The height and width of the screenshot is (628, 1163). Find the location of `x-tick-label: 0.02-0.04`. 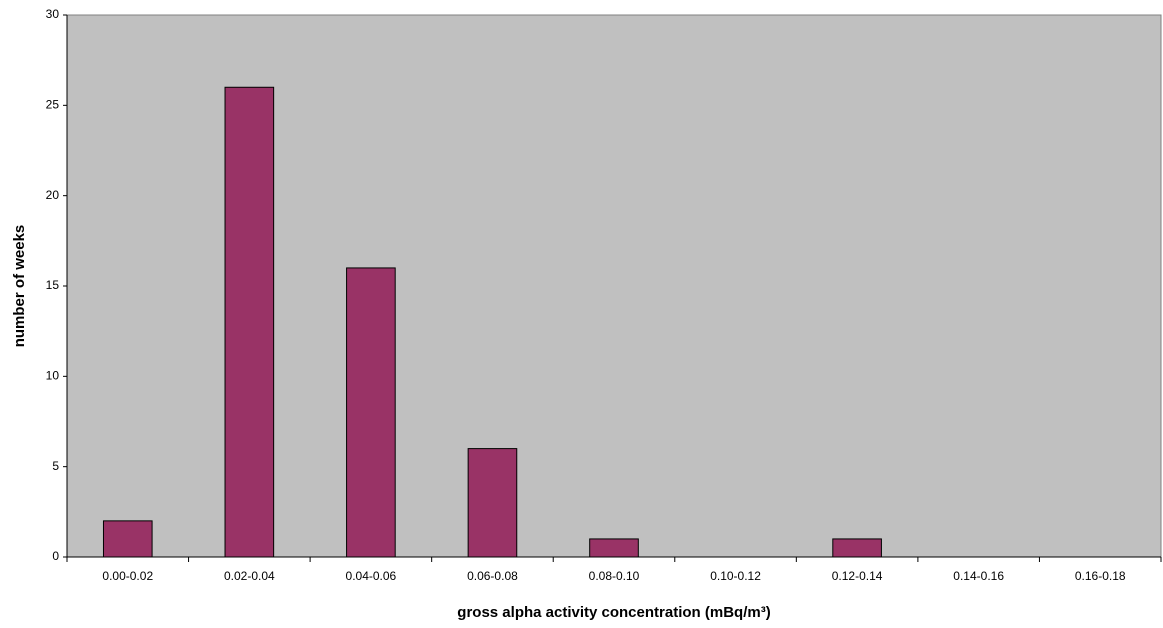

x-tick-label: 0.02-0.04 is located at coordinates (249, 576).